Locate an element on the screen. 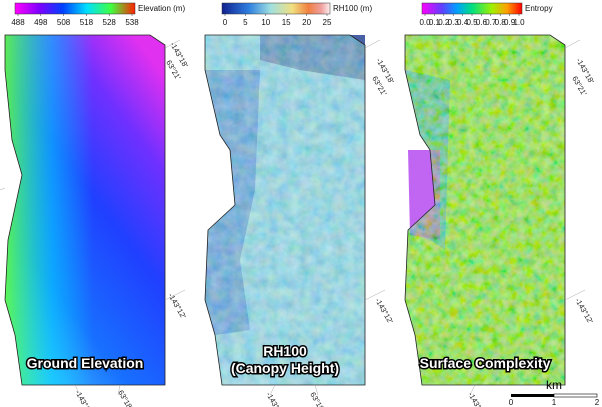 This screenshot has height=407, width=602. colorbar-tick-label: 0.7 is located at coordinates (491, 22).